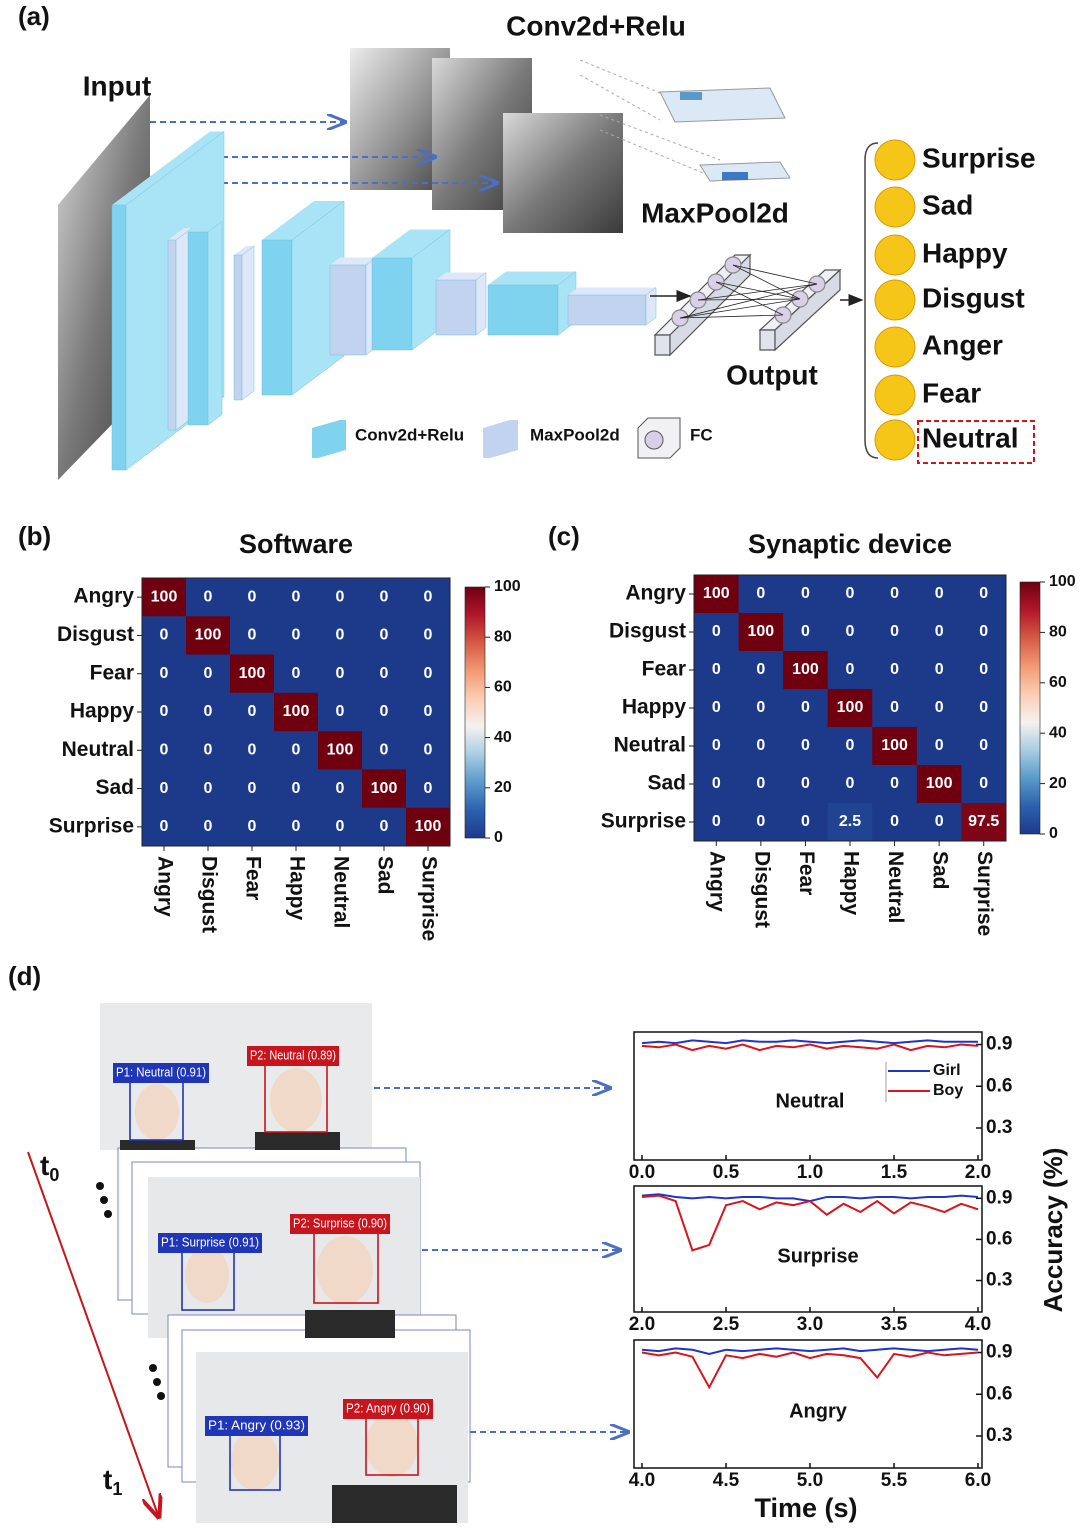  Describe the element at coordinates (810, 1223) in the screenshot. I see `series-line` at that location.